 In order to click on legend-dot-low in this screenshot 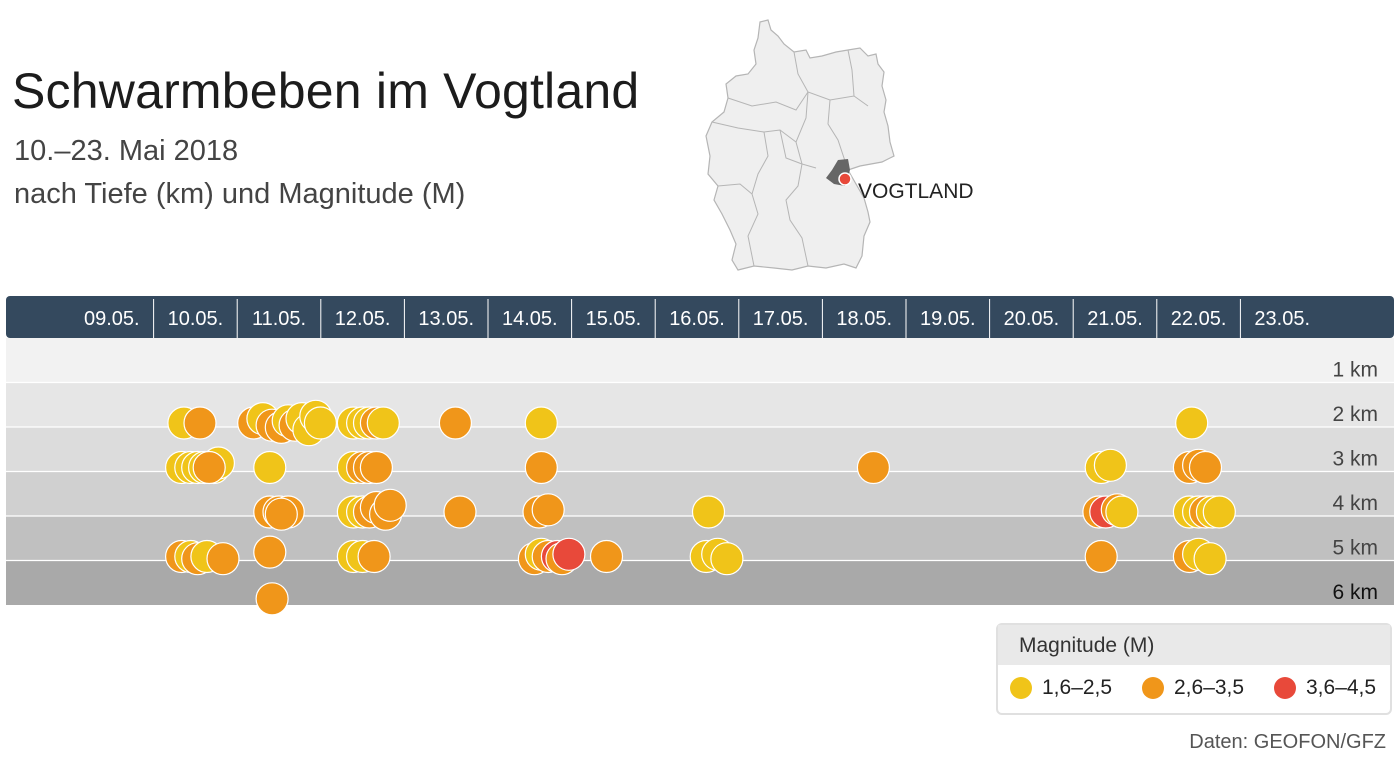, I will do `click(1021, 688)`.